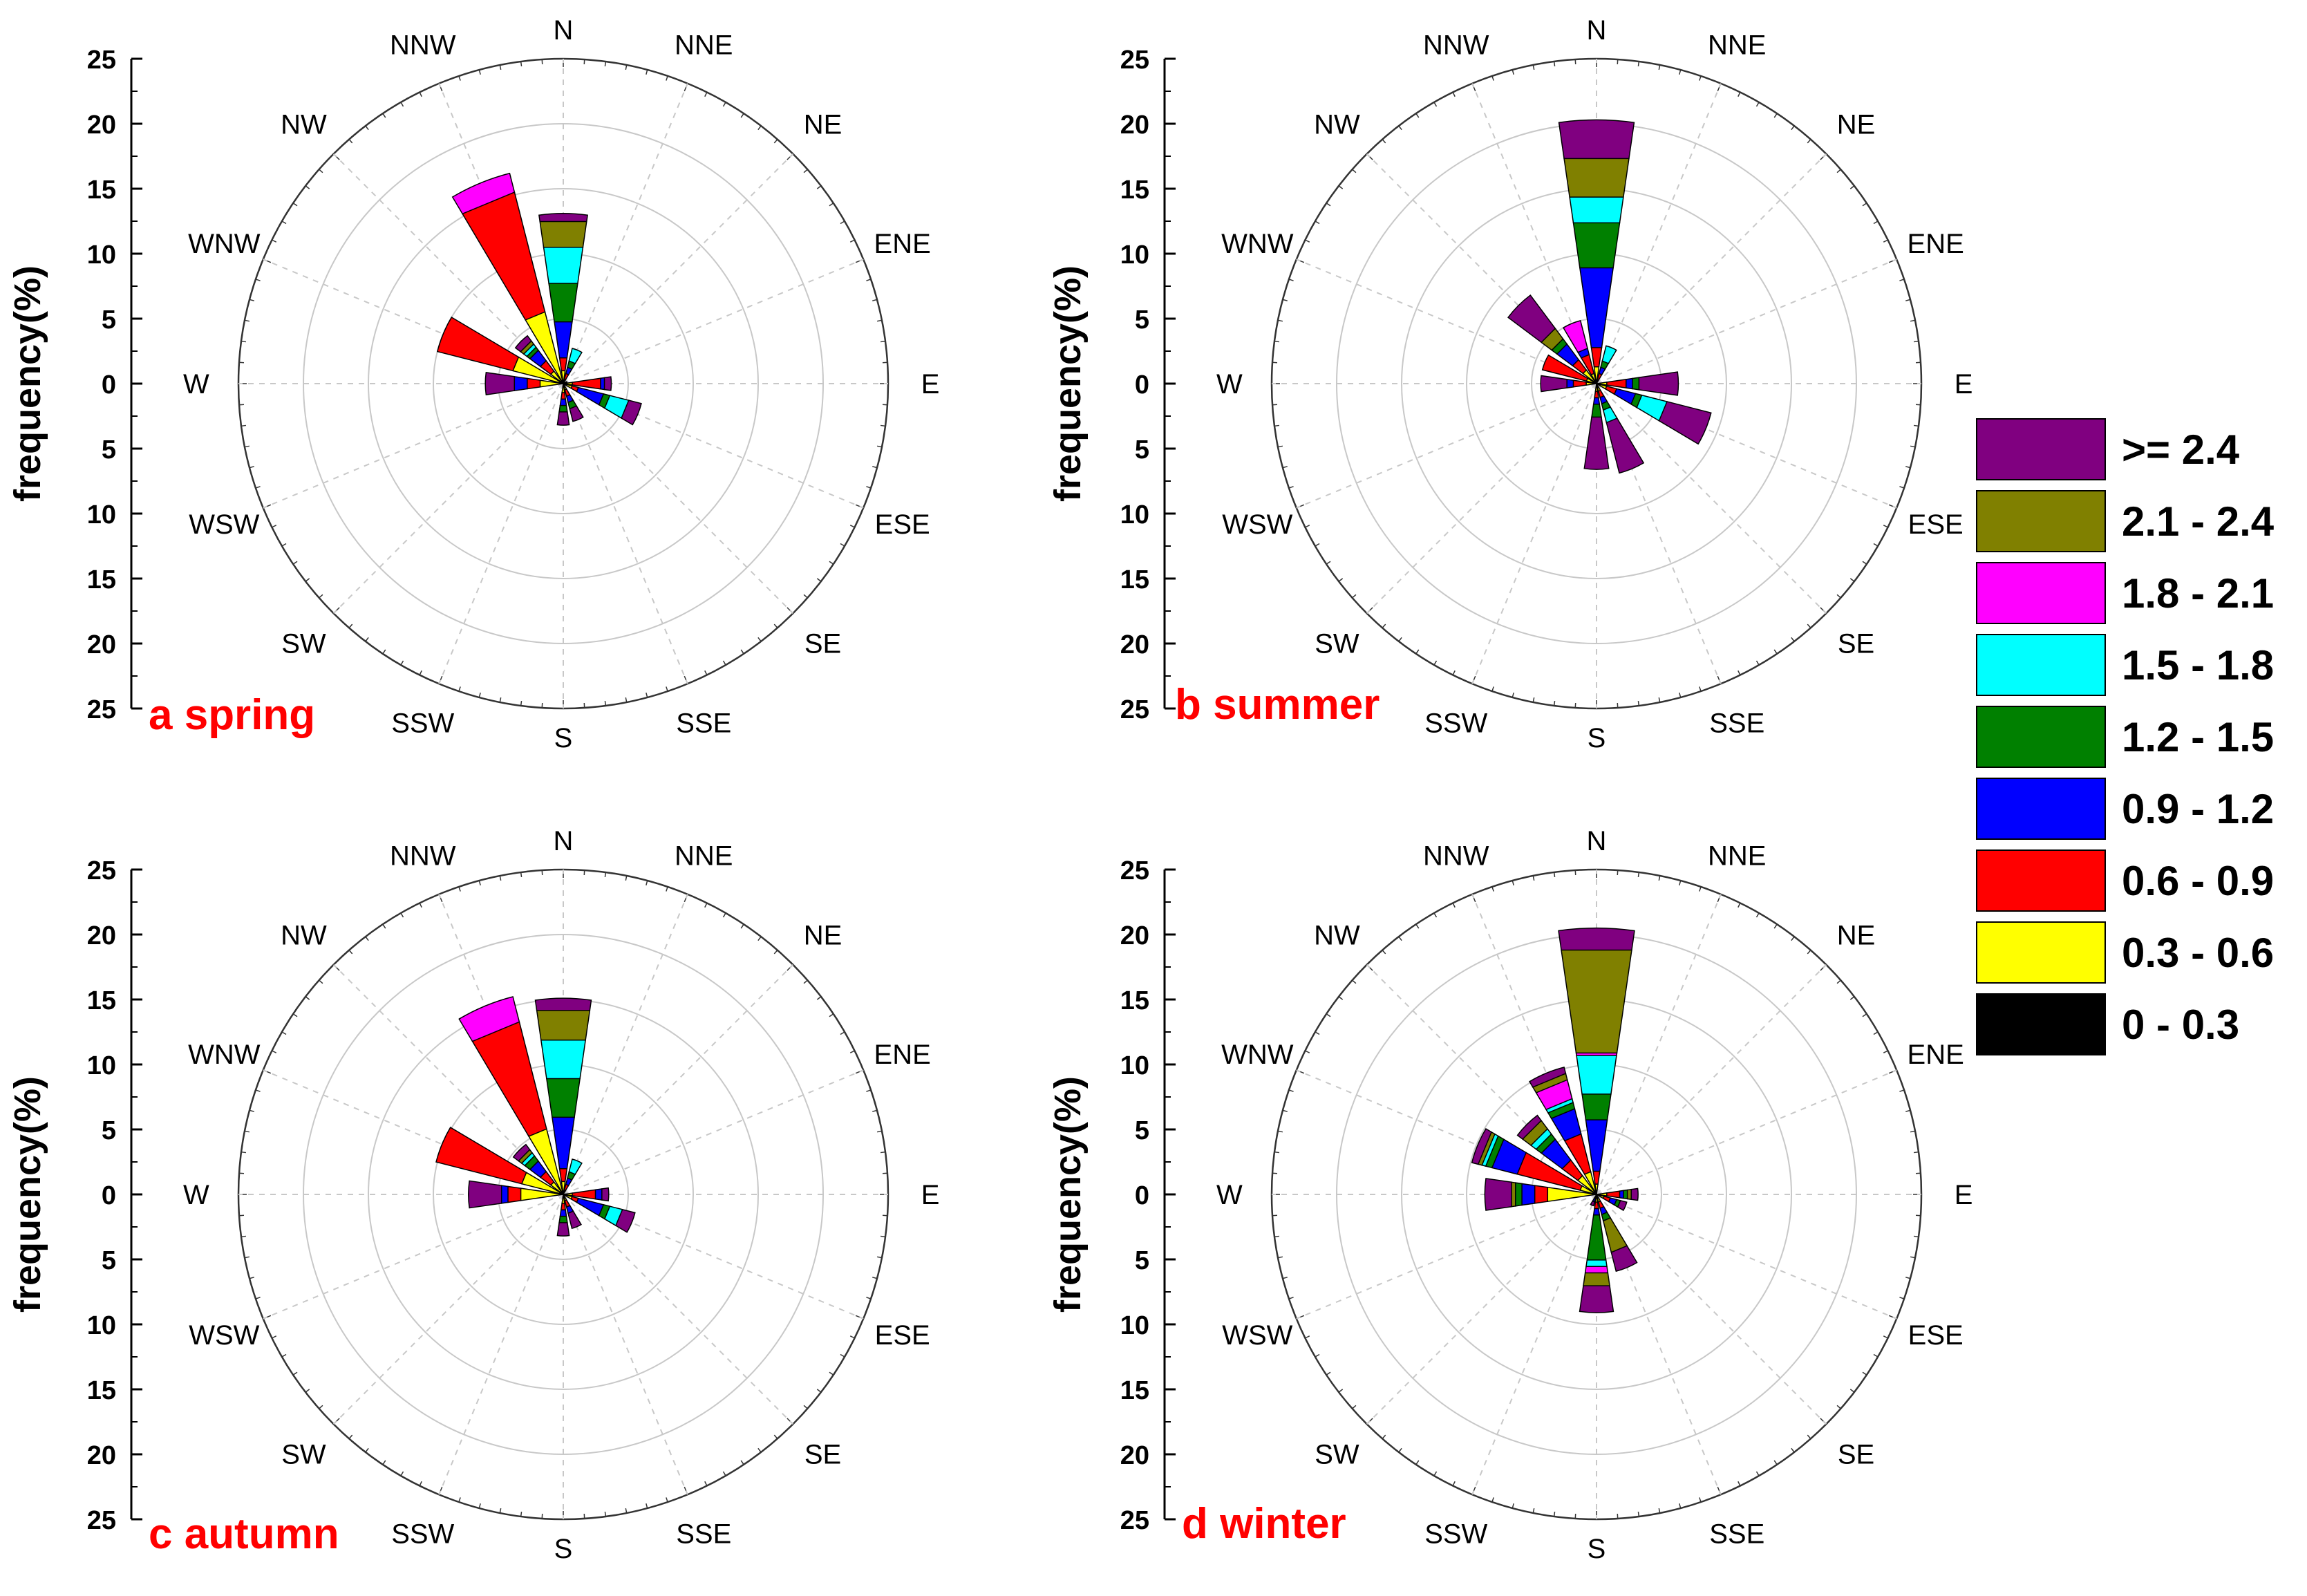  I want to click on sector-n, so click(563, 298).